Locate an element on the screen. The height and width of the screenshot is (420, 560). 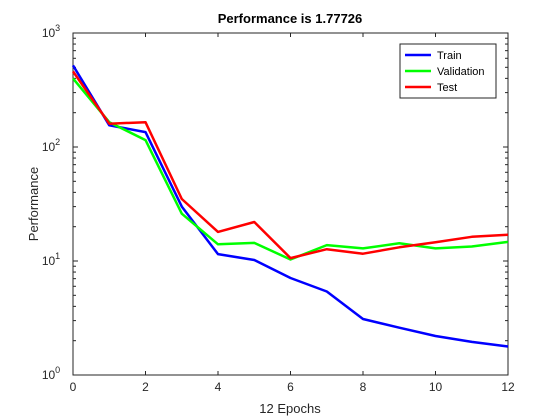
x-tick-label: 8 is located at coordinates (363, 387).